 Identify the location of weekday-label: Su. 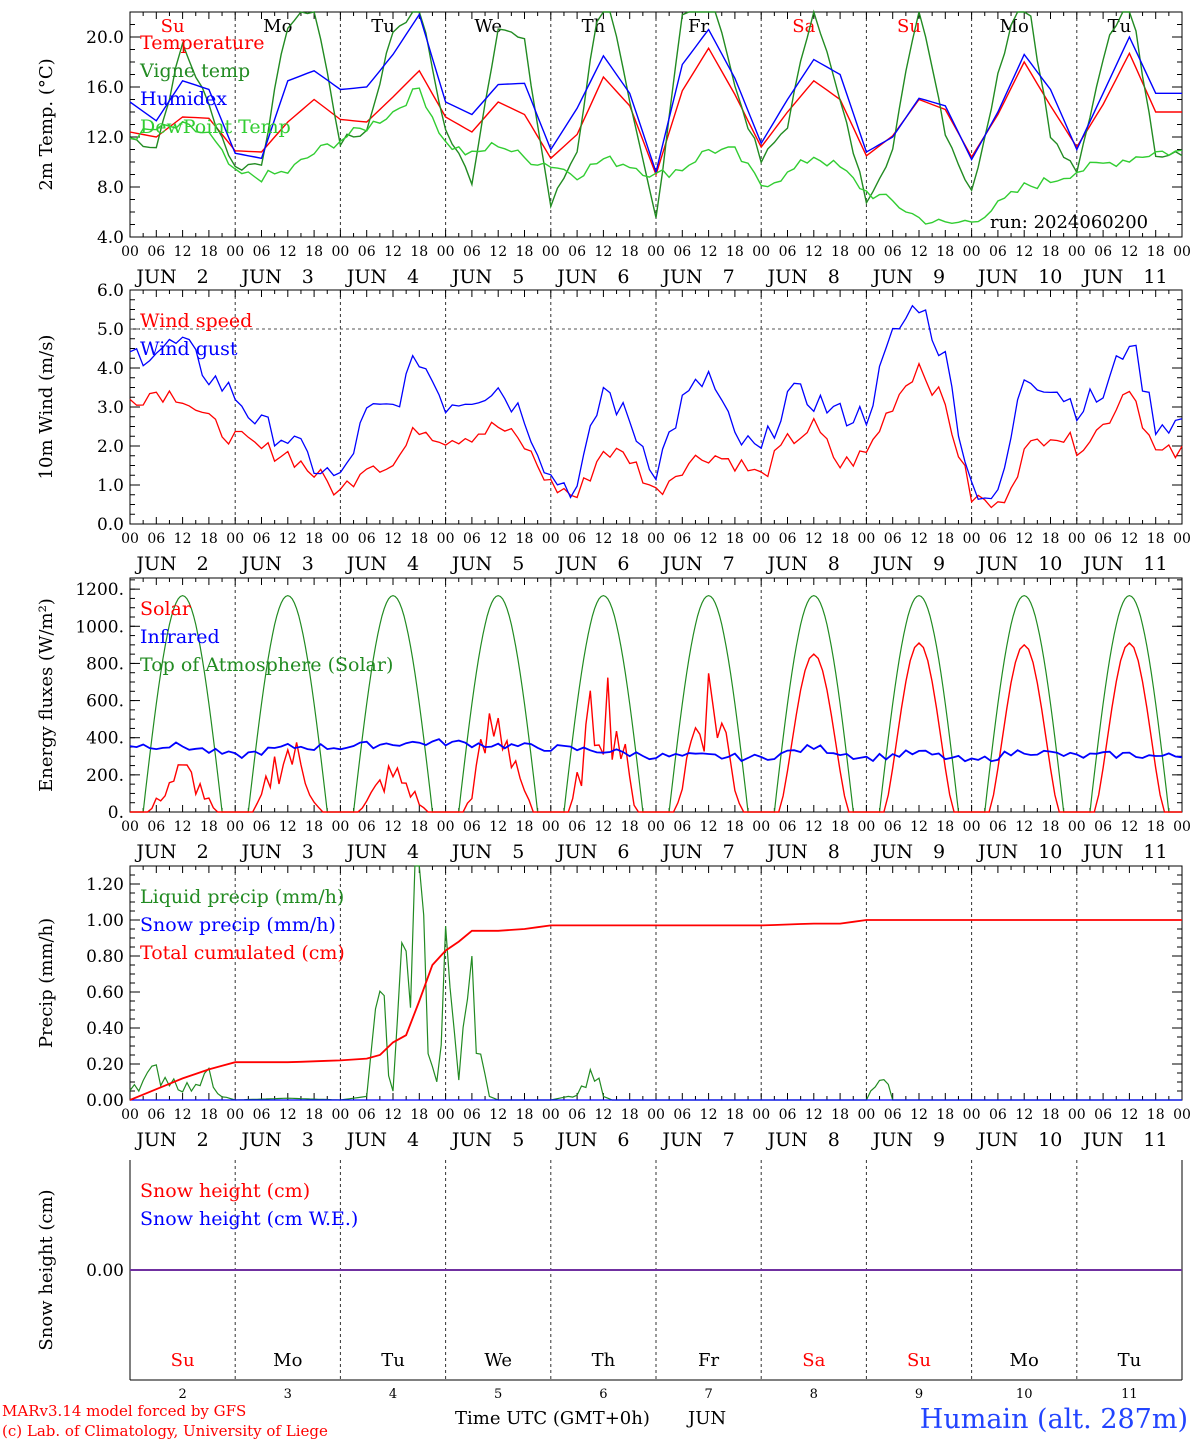
(183, 1360).